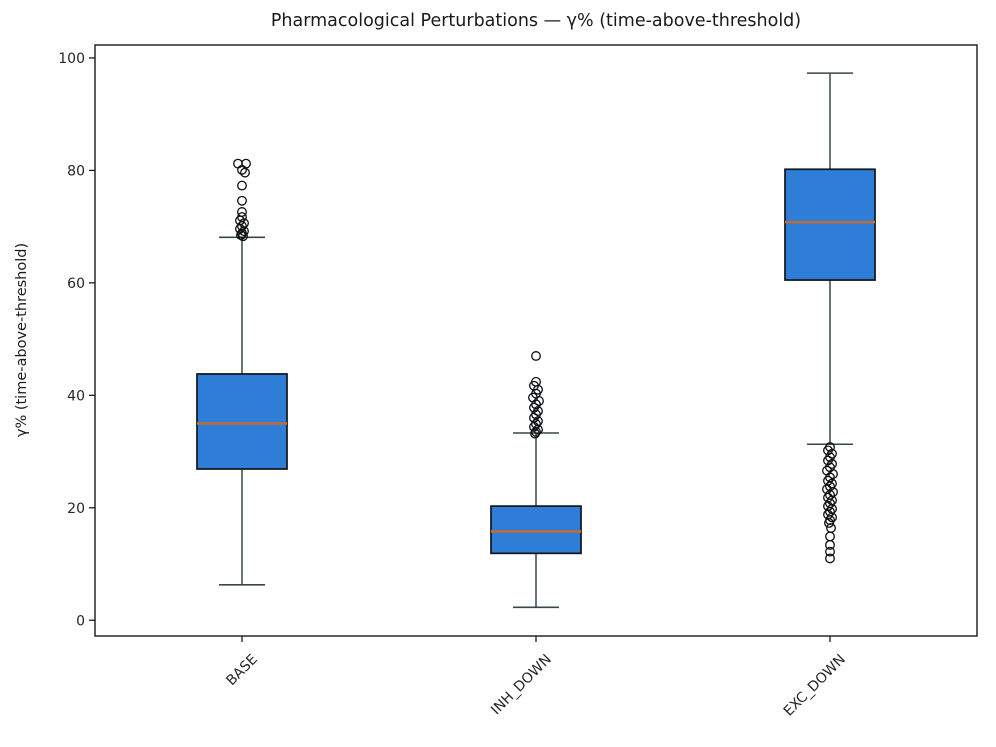  Describe the element at coordinates (241, 670) in the screenshot. I see `x-tick-label-BASE: BASE` at that location.